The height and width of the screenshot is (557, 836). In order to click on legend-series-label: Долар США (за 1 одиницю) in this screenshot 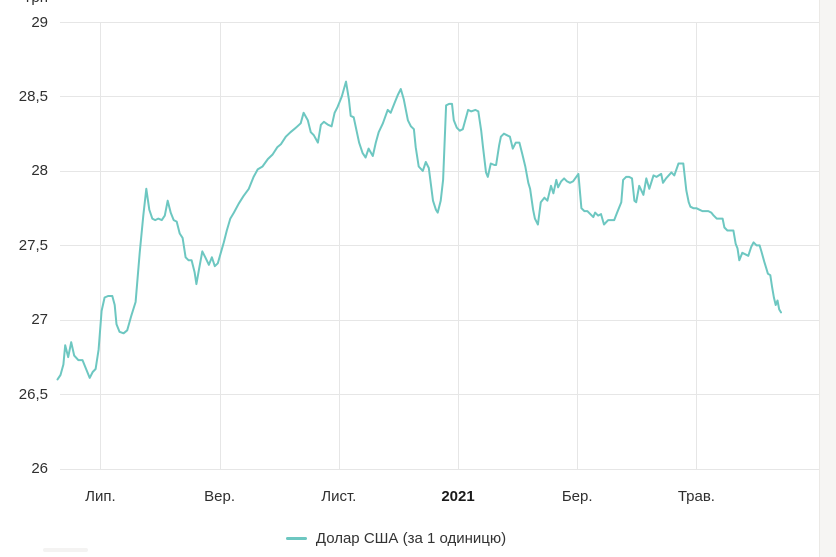, I will do `click(411, 538)`.